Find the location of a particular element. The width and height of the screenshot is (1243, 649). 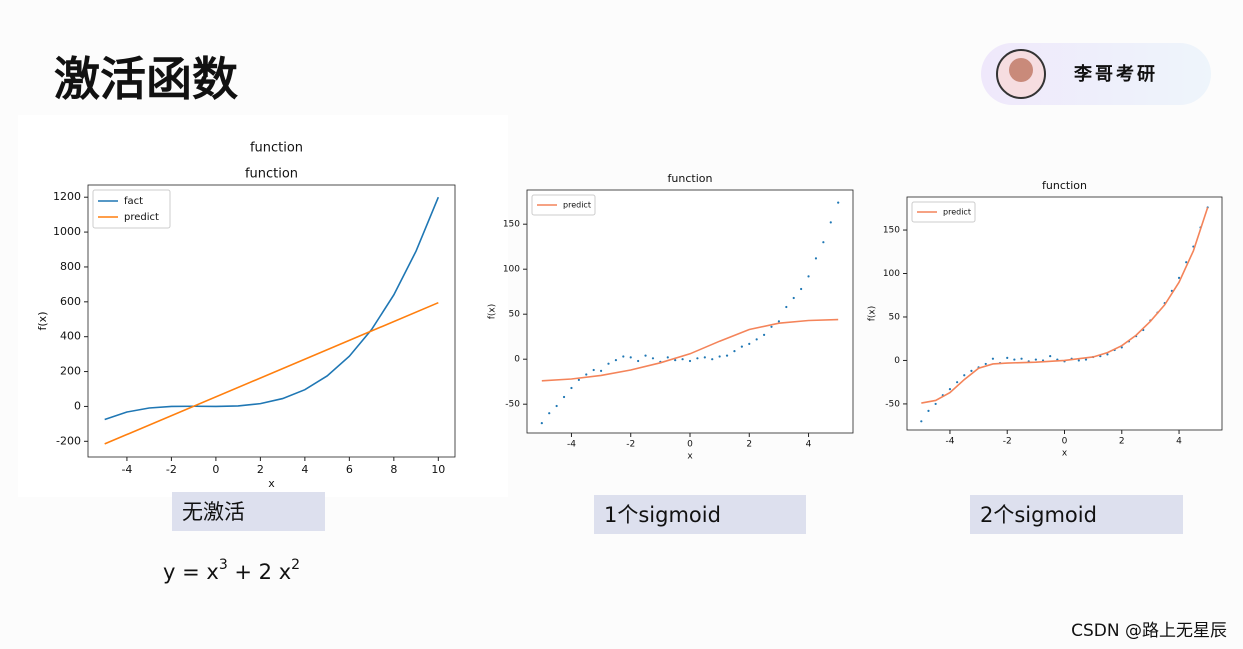

formula: y = x3 + 2 x2 is located at coordinates (231, 570).